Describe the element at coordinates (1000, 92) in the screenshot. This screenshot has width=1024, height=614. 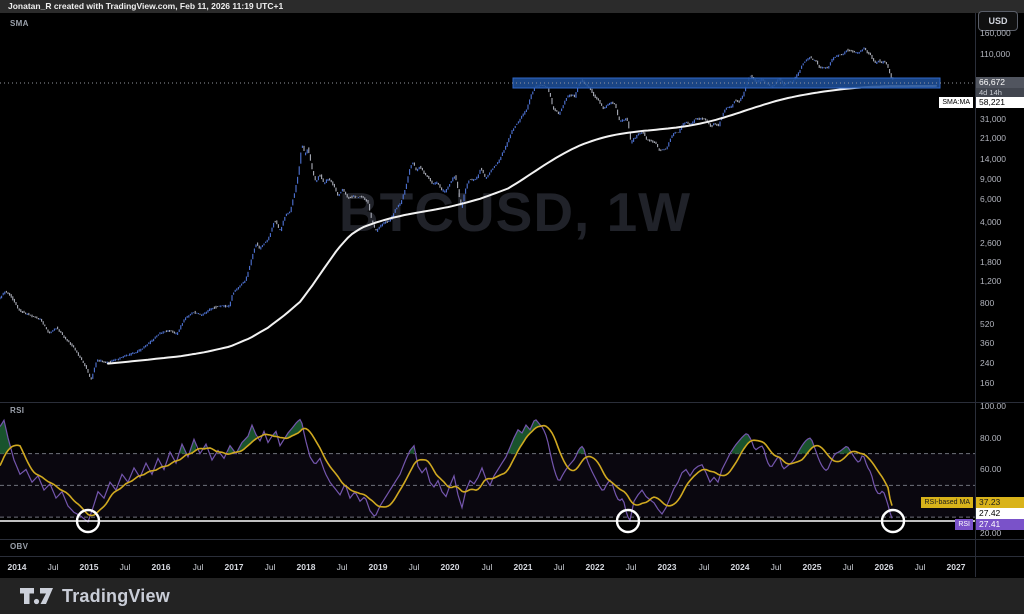
I see `bar-countdown: 4d 14h` at that location.